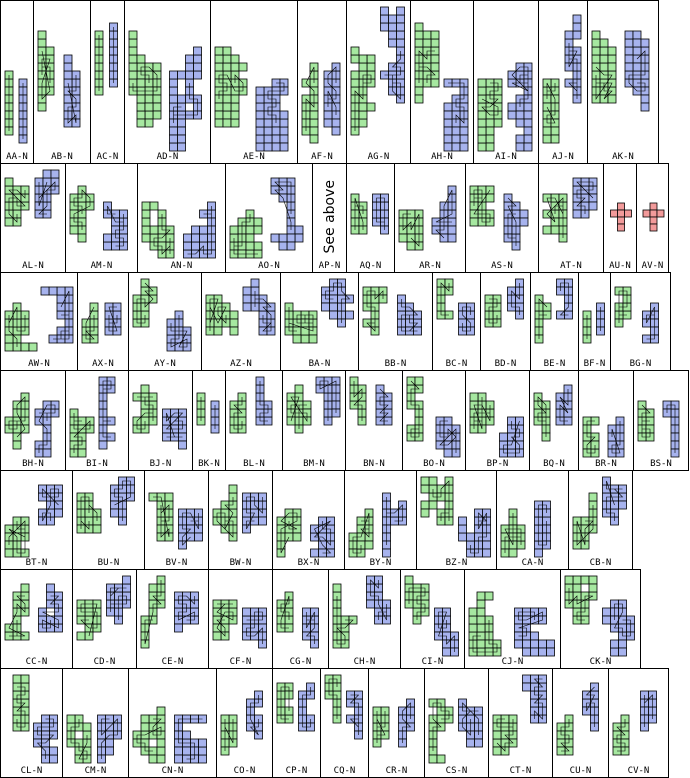 This screenshot has height=778, width=690. I want to click on tile-bf-n: BF-N, so click(594, 321).